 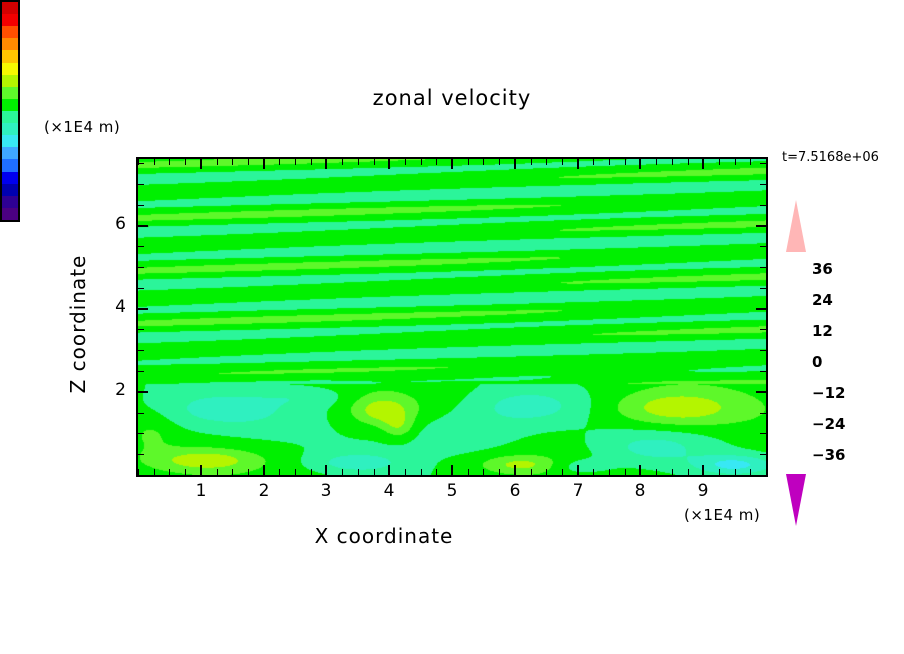 I want to click on x-axis-units-label: (×1E4 m), so click(x=722, y=515).